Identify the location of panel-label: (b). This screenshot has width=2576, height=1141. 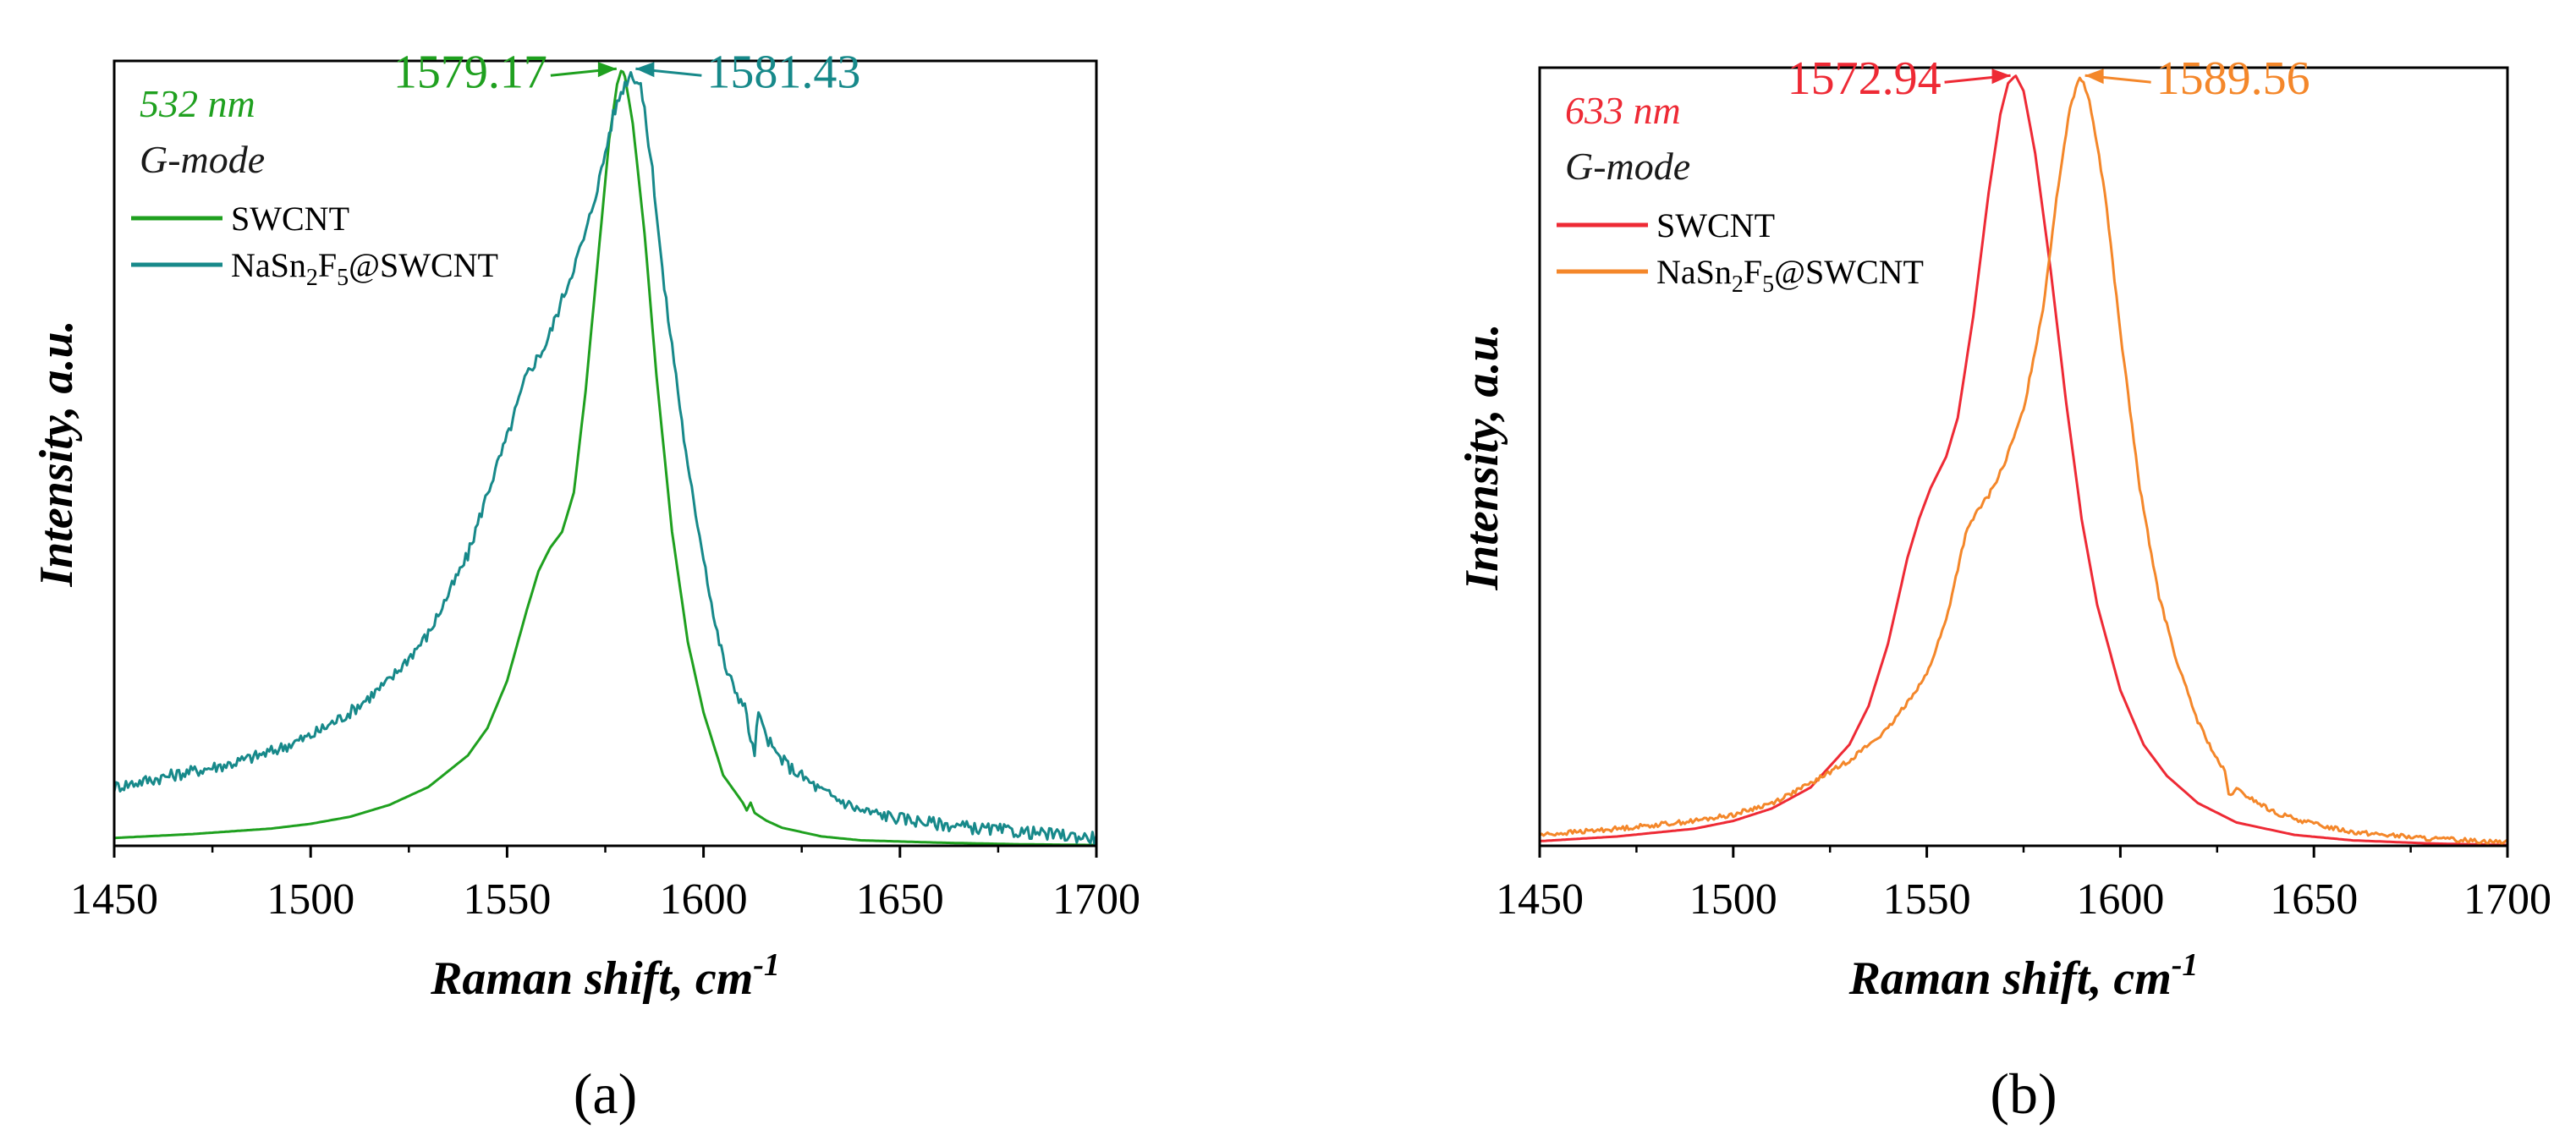
(2023, 1093).